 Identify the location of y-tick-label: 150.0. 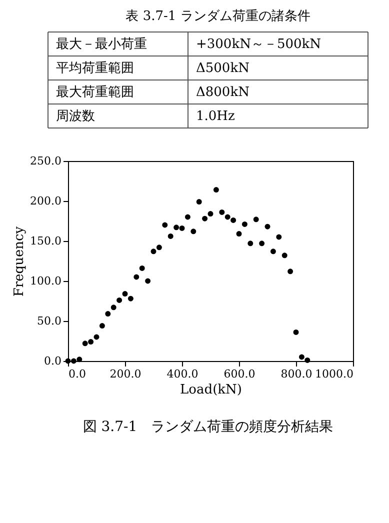
(46, 241).